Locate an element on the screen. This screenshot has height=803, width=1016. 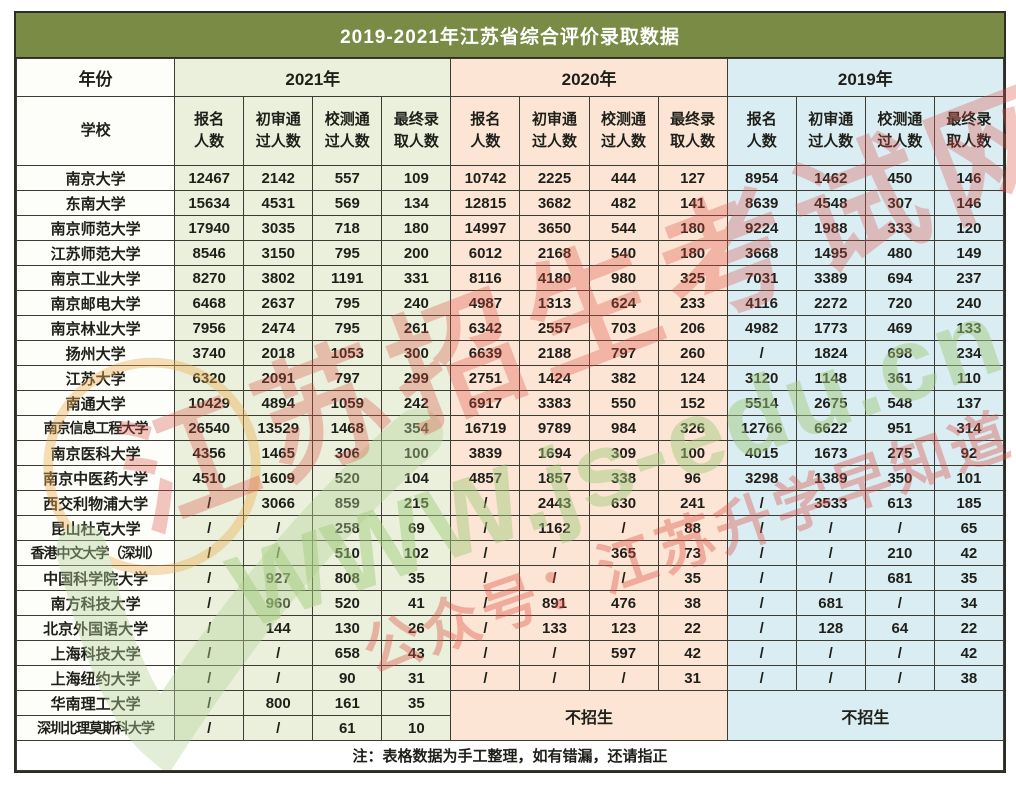
school-name: 南京医科大学 is located at coordinates (95, 453).